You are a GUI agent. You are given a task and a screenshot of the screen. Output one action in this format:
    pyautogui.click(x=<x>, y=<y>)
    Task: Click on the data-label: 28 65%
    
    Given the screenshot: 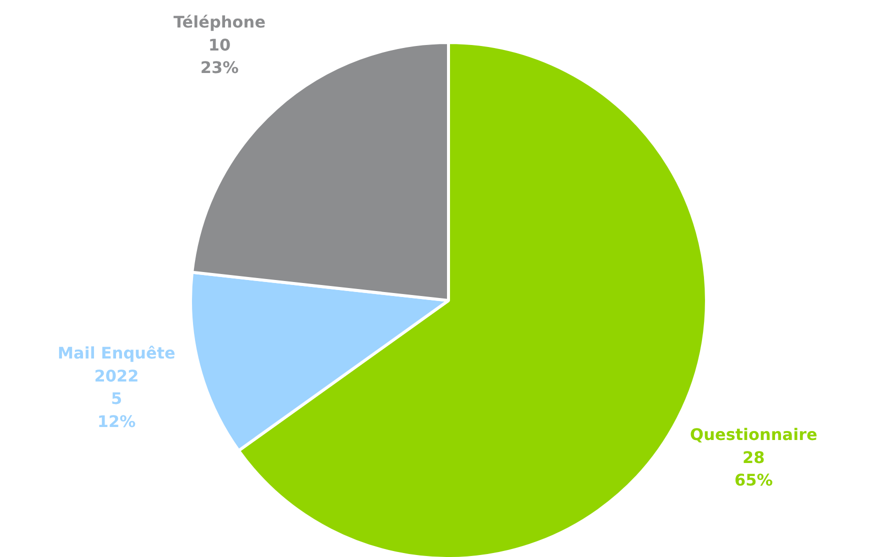 What is the action you would take?
    pyautogui.click(x=753, y=469)
    